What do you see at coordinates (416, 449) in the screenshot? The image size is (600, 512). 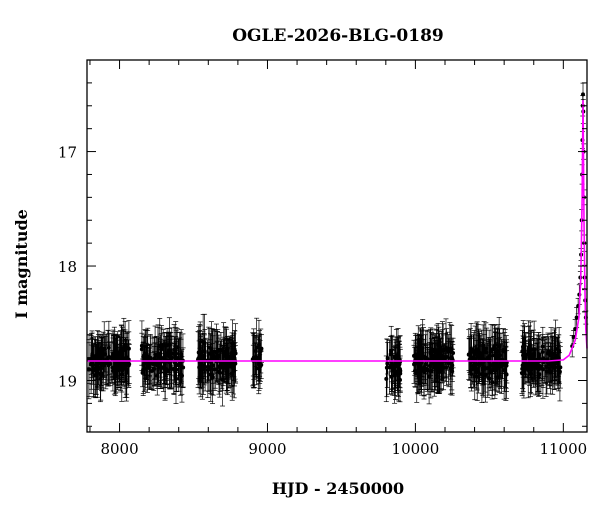 I see `x-tick-label: 10000` at bounding box center [416, 449].